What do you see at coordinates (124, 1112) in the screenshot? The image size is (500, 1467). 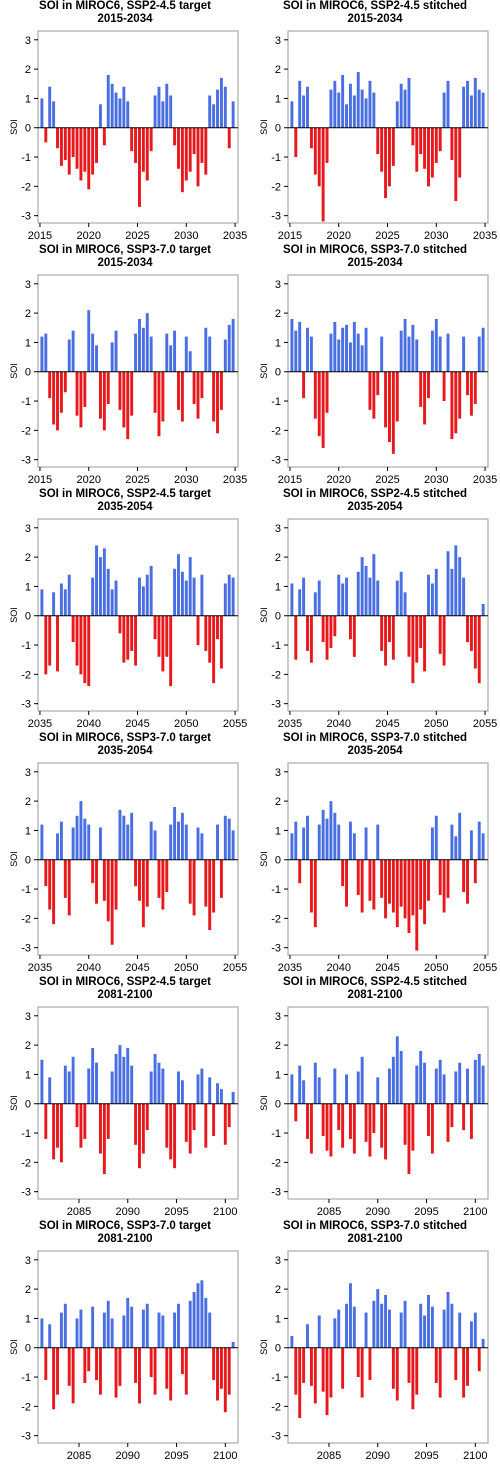 I see `chart-plot: -3 -2 -1 0 1 2 3 2085 2090 2095 2100 SOI` at bounding box center [124, 1112].